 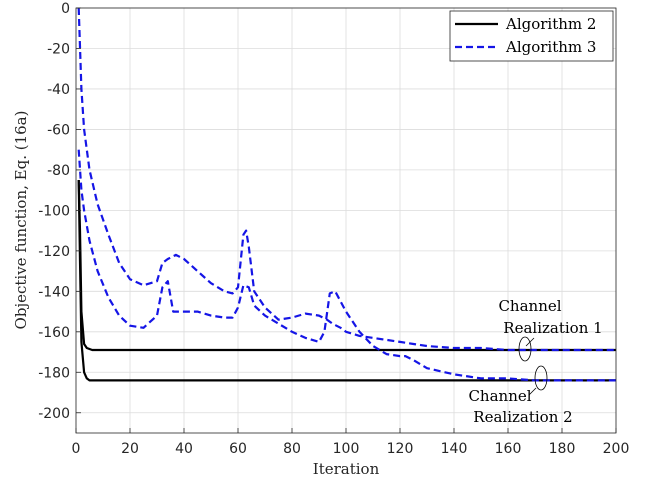 I want to click on x-axis-title: Iteration, so click(x=346, y=469).